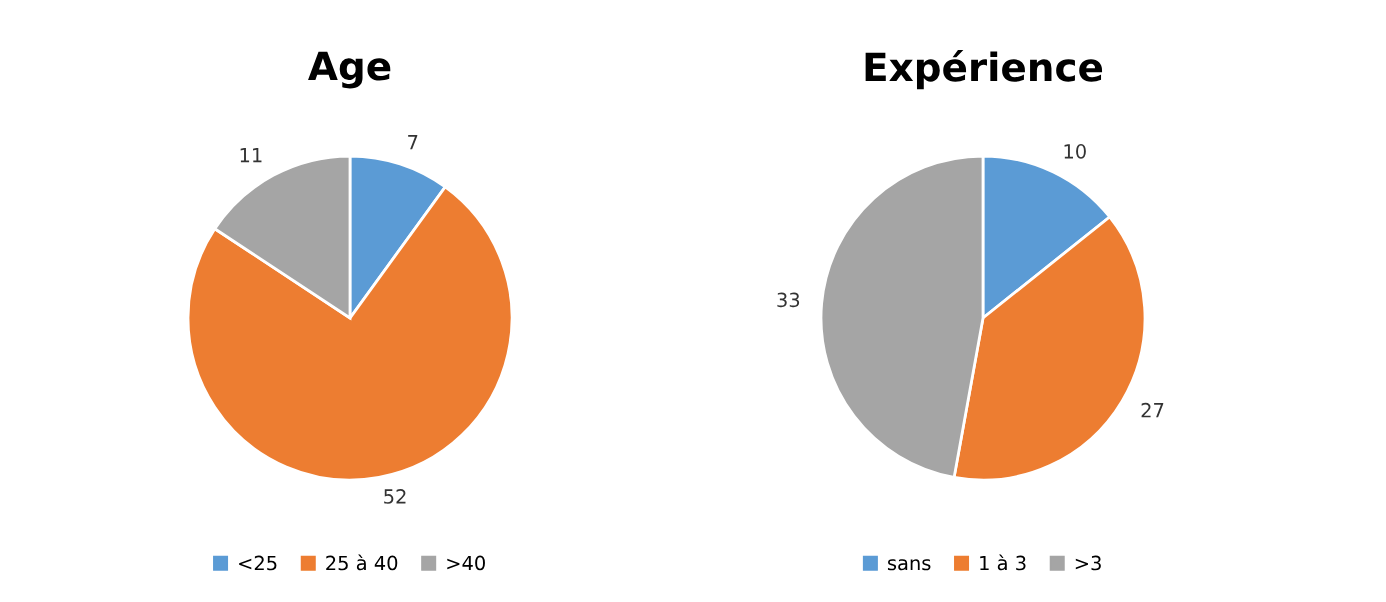  I want to click on legend-label: sans, so click(909, 565).